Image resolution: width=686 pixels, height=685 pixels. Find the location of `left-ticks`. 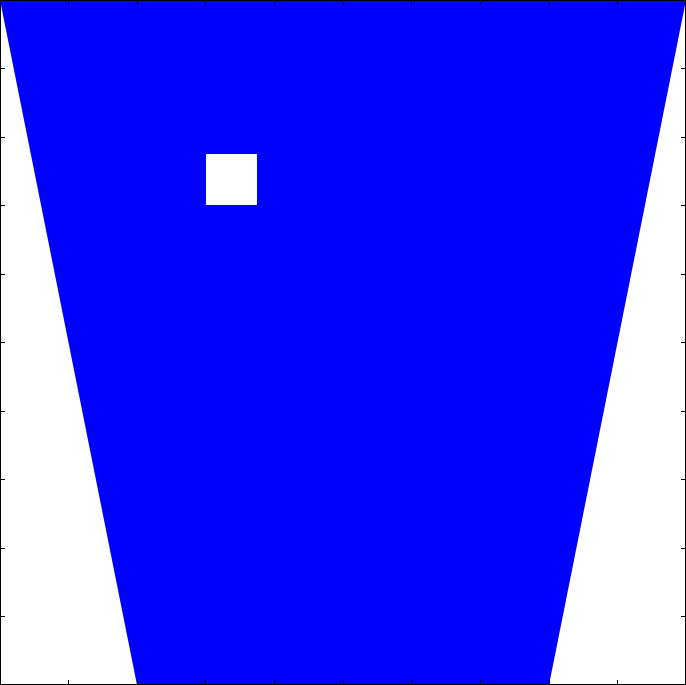

left-ticks is located at coordinates (2, 342).